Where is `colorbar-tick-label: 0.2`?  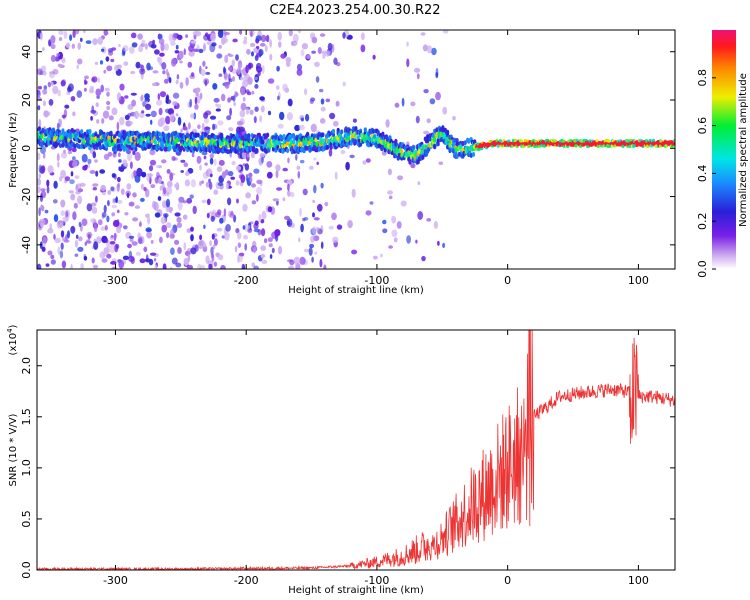 colorbar-tick-label: 0.2 is located at coordinates (702, 221).